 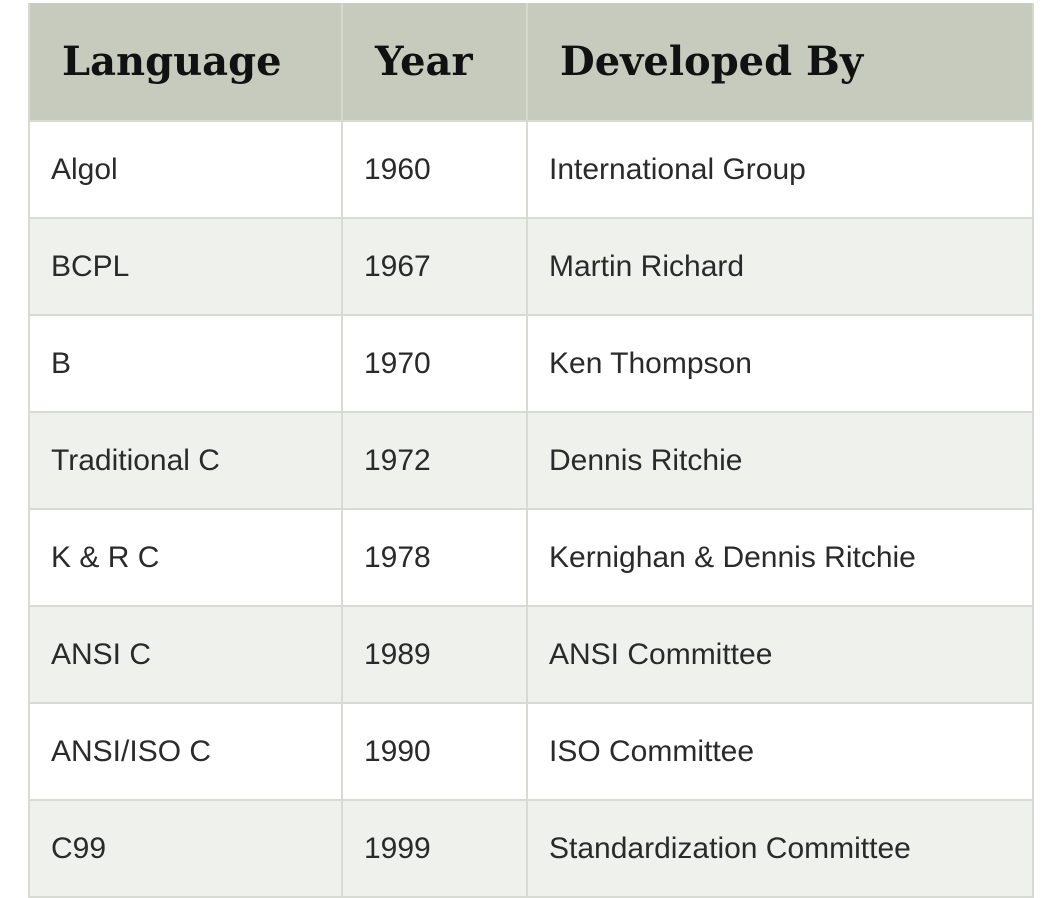 I want to click on table-row: ANSI C 1989 ANSI Committee, so click(x=531, y=654).